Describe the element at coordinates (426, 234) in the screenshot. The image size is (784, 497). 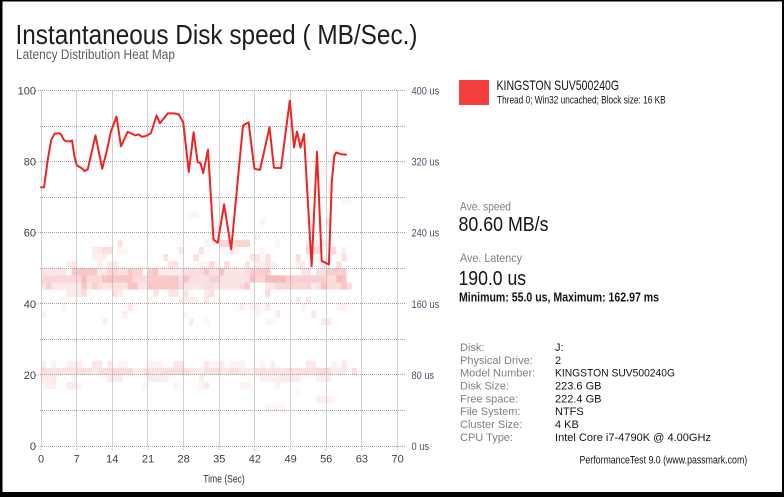
I see `svg-text: 240 us` at that location.